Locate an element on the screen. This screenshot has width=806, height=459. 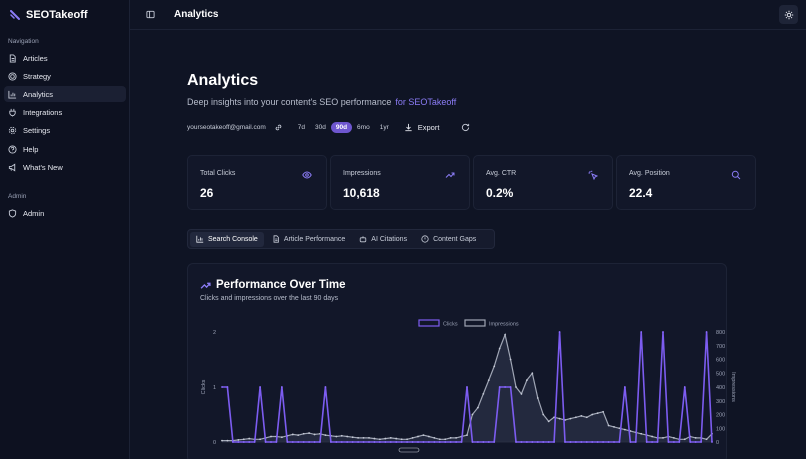
eye-icon is located at coordinates (307, 175).